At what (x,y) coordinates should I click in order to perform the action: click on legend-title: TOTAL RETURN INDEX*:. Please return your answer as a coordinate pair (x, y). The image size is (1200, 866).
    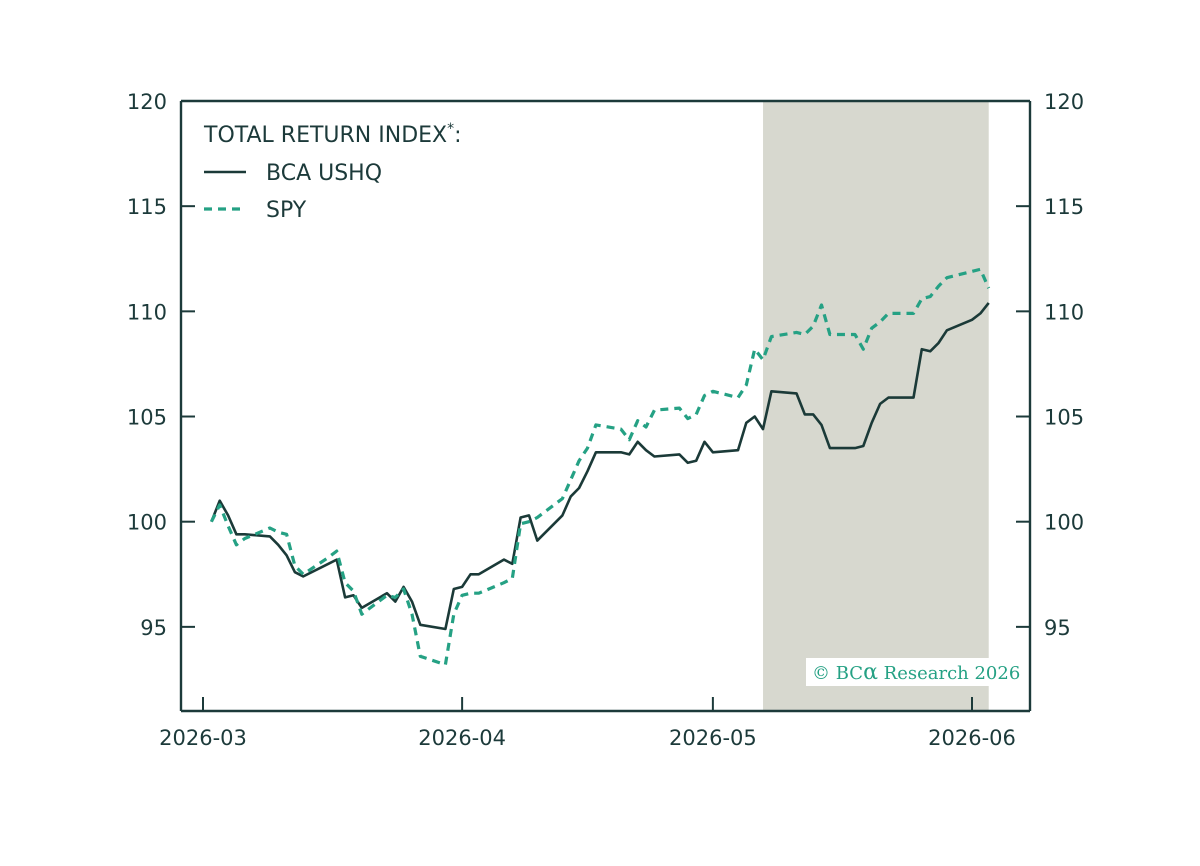
    Looking at the image, I should click on (332, 134).